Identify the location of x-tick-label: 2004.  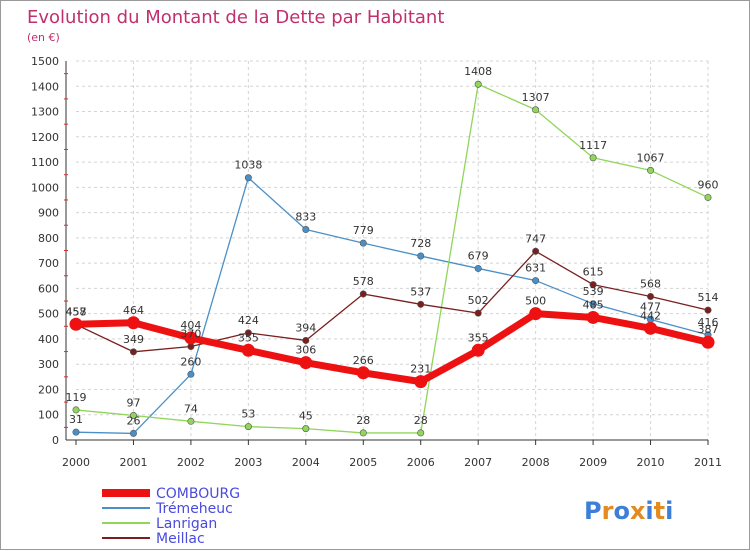
(306, 462).